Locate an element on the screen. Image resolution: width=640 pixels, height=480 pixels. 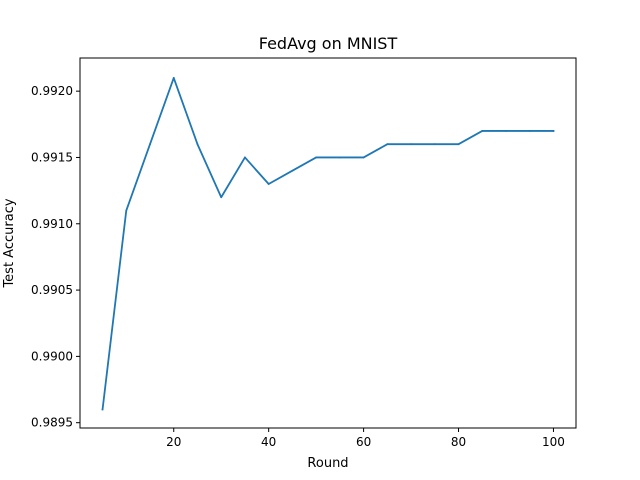
x-tick-label: 20 is located at coordinates (173, 442).